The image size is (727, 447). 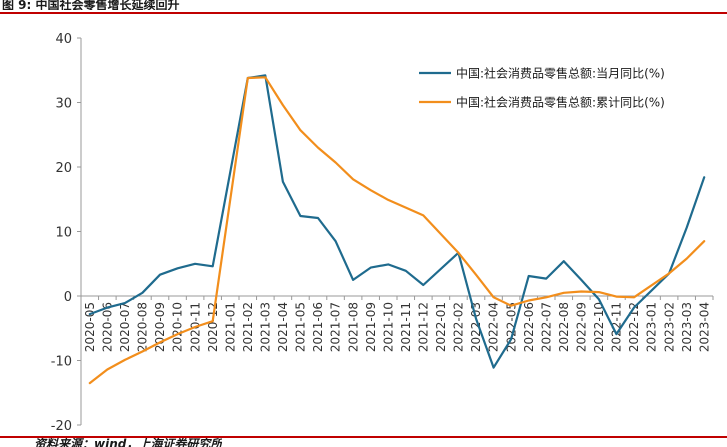 I want to click on x-tick-label: 2020-06, so click(x=108, y=327).